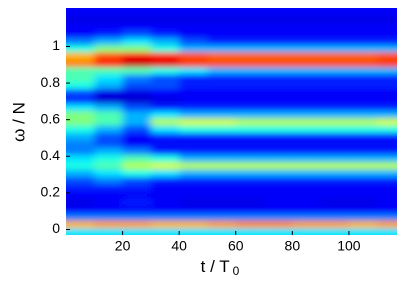 This screenshot has height=281, width=407. Describe the element at coordinates (18, 122) in the screenshot. I see `y-axis-label: ω / N` at that location.